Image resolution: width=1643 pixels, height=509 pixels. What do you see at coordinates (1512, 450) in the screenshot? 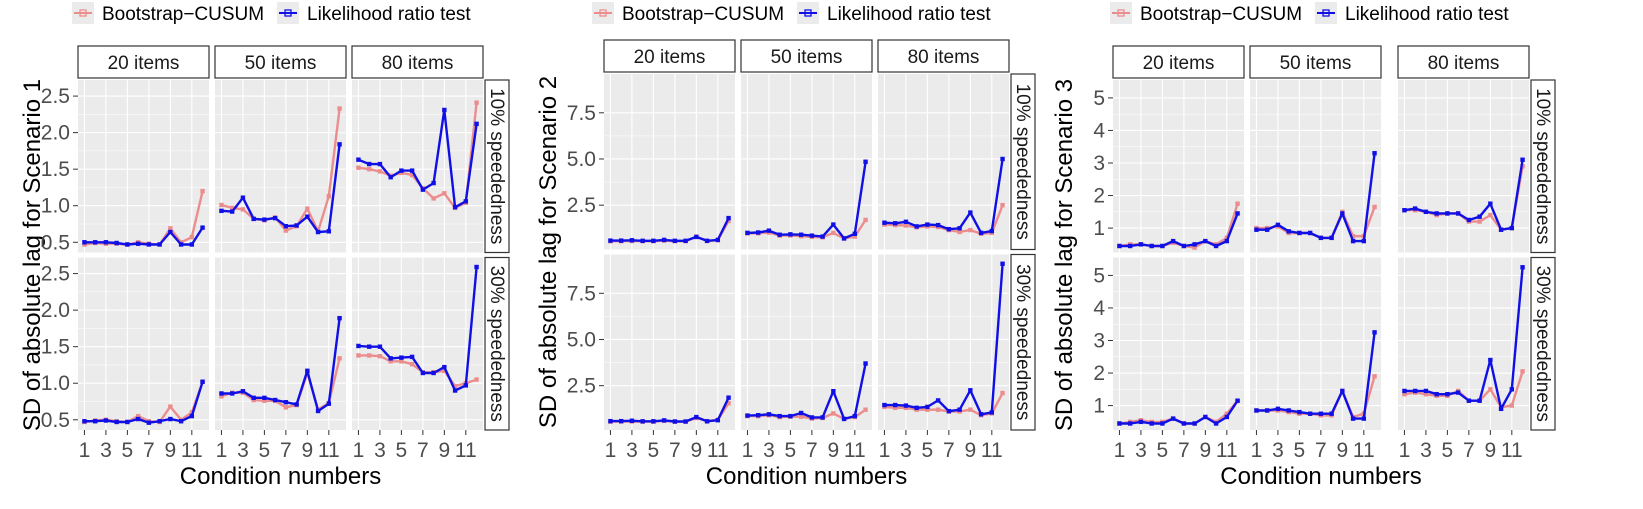
I see `x-tick-label: 11` at bounding box center [1512, 450].